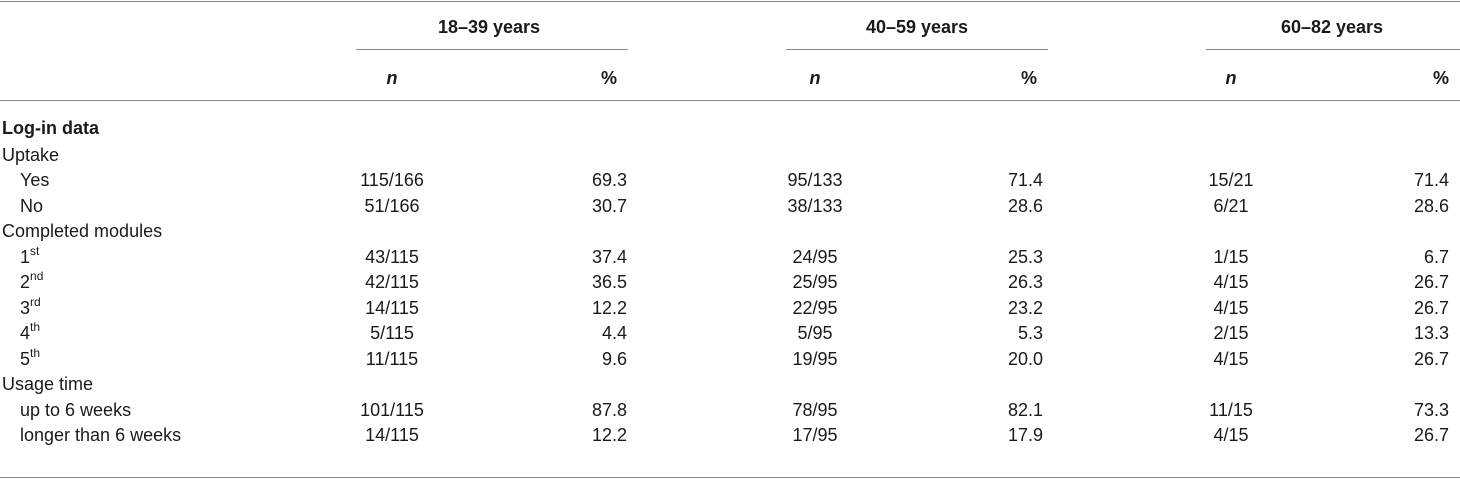 The height and width of the screenshot is (480, 1460). I want to click on cell-n-40-59: 78/95, so click(815, 409).